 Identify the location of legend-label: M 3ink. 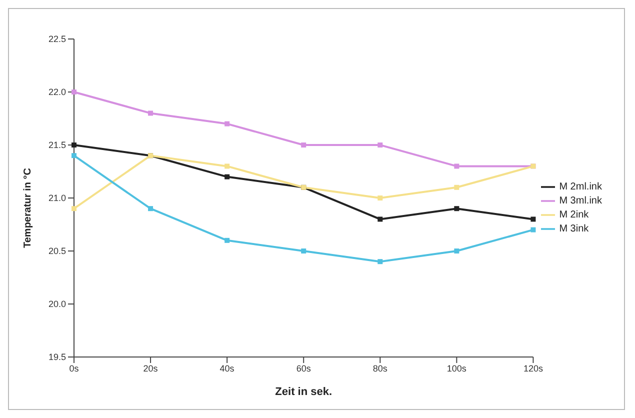
(574, 229).